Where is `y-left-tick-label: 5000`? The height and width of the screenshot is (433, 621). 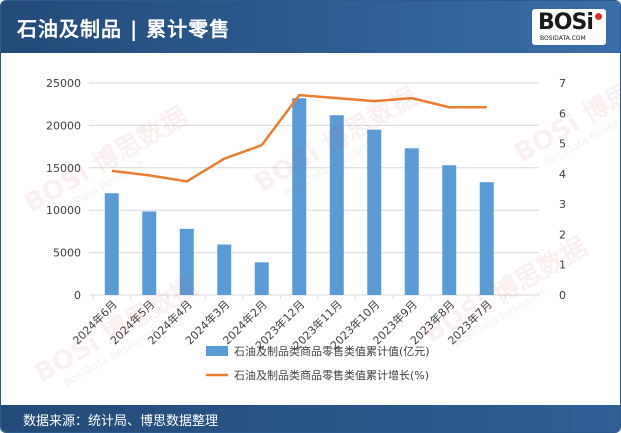
y-left-tick-label: 5000 is located at coordinates (67, 253).